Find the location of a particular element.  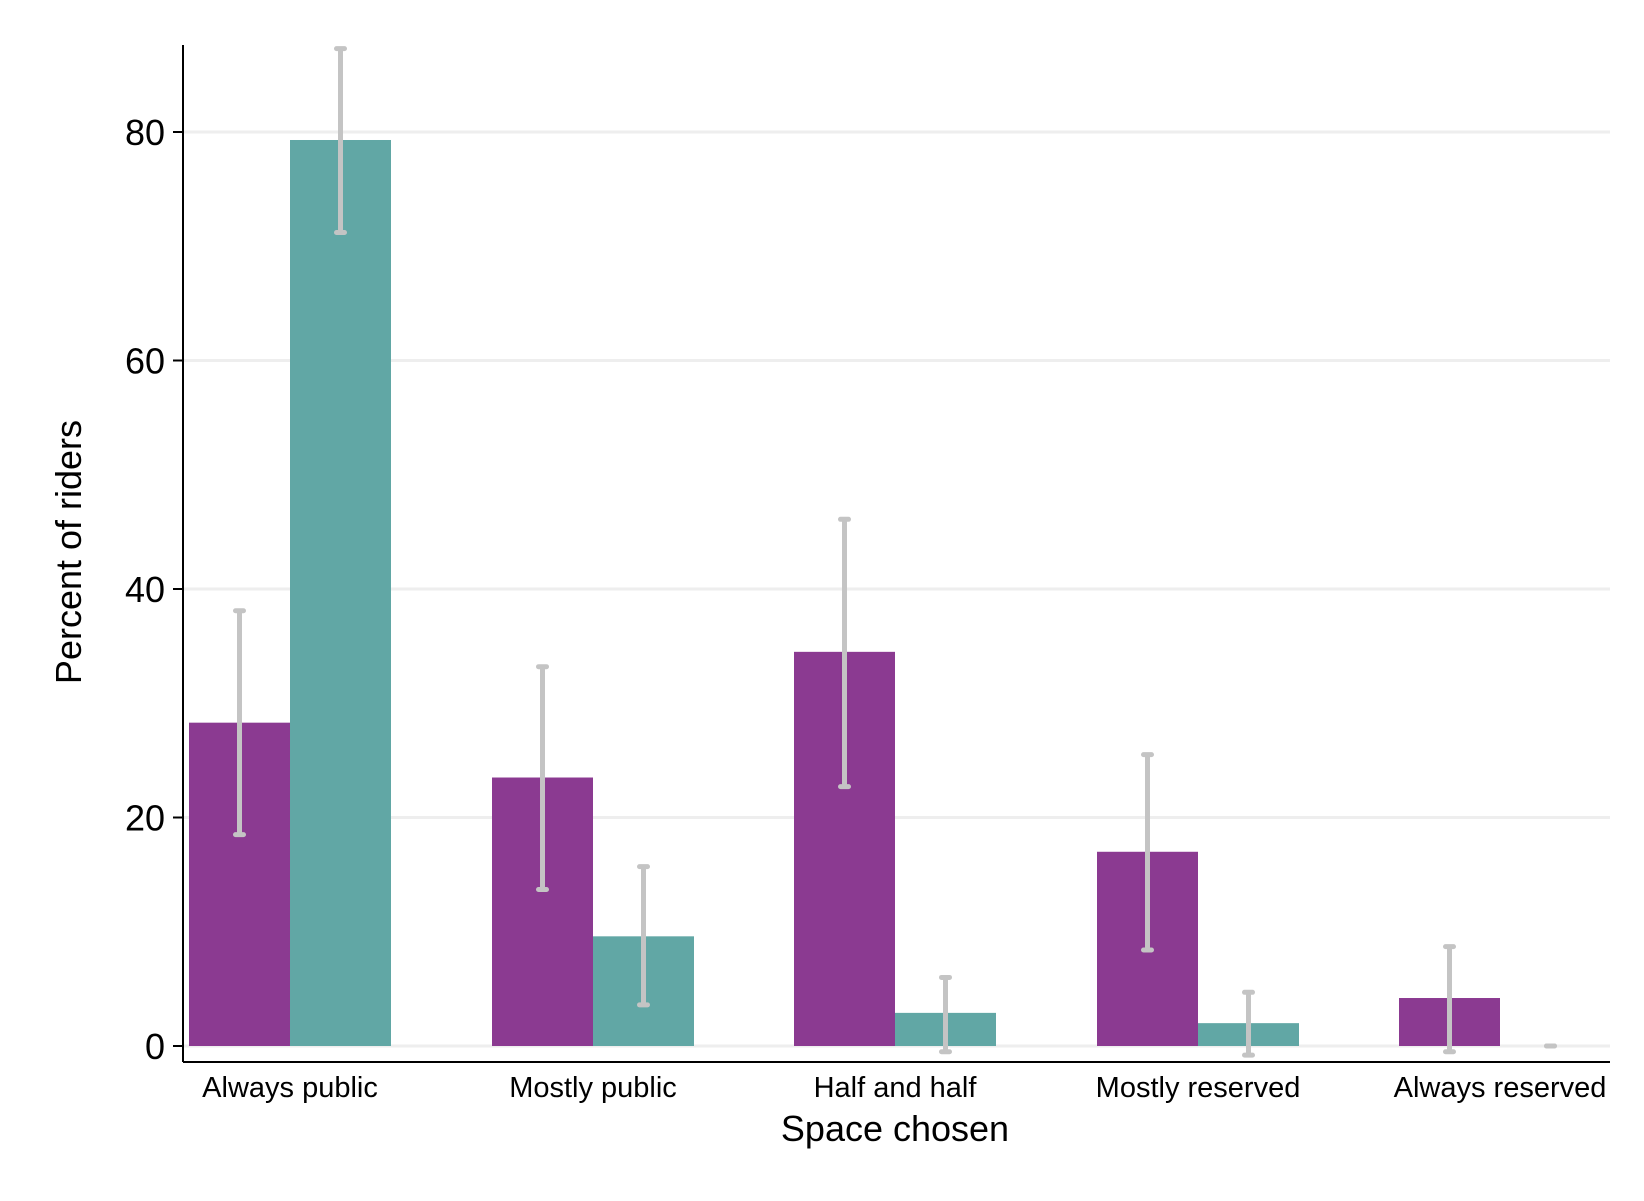

y-tick-label-40: 40 is located at coordinates (145, 589).